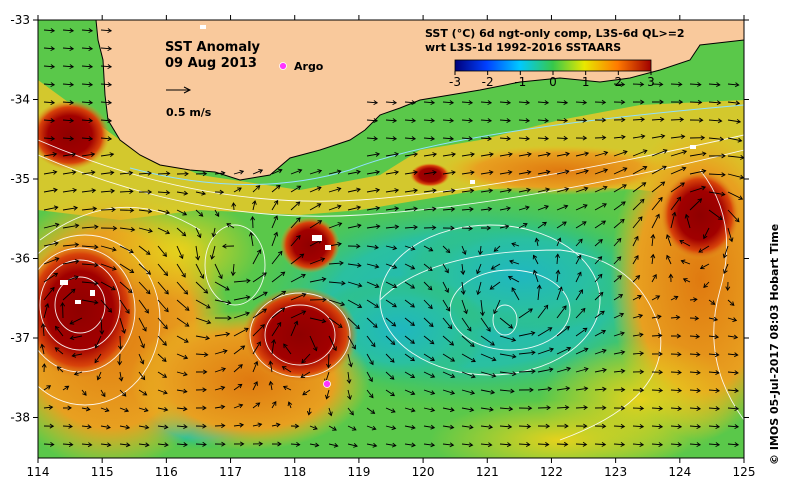 This screenshot has width=790, height=492. What do you see at coordinates (523, 47) in the screenshot?
I see `colorbar-title-line2: wrt L3S-1d 1992-2016 SSTAARS` at bounding box center [523, 47].